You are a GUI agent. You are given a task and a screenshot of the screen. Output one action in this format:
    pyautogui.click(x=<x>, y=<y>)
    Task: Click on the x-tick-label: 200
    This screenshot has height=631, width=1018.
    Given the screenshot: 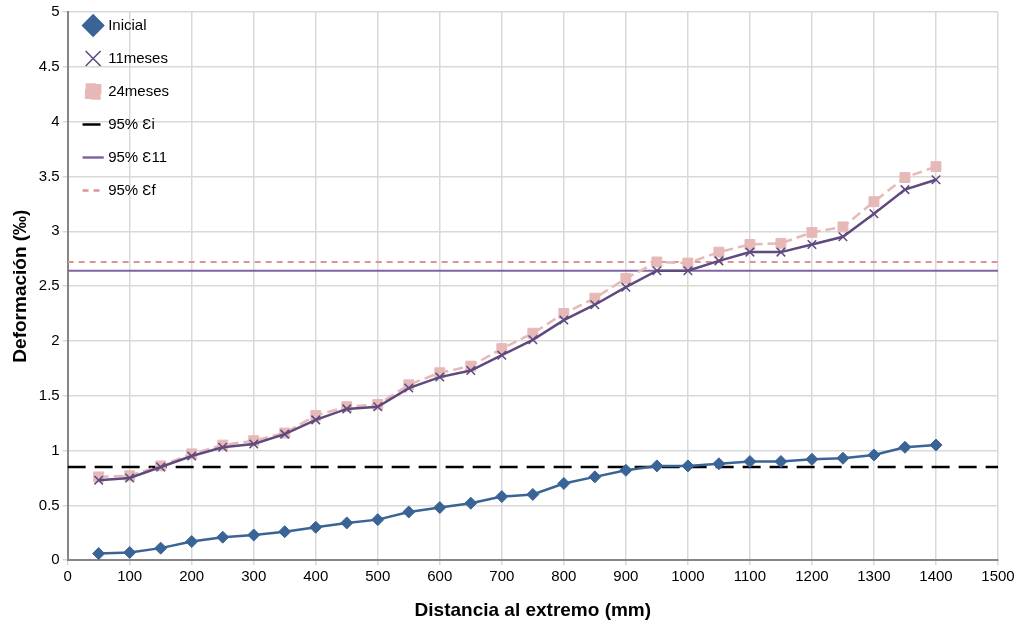 What is the action you would take?
    pyautogui.click(x=192, y=576)
    